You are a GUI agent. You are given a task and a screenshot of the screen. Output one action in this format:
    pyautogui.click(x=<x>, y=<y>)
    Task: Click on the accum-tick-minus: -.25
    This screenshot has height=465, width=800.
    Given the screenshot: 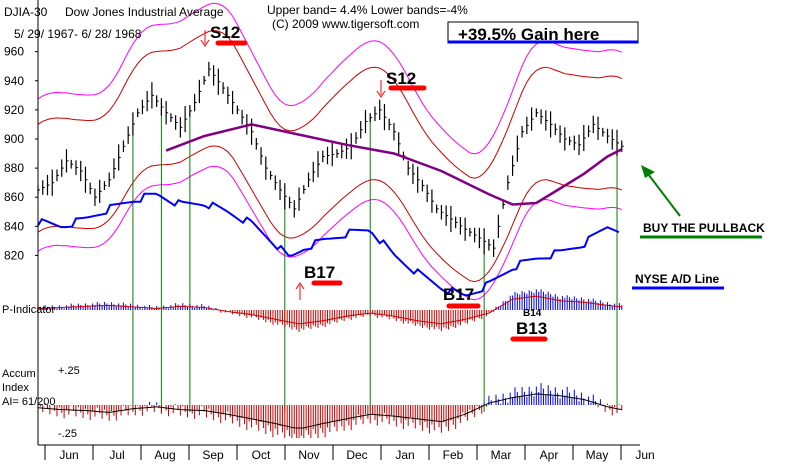 What is the action you would take?
    pyautogui.click(x=67, y=434)
    